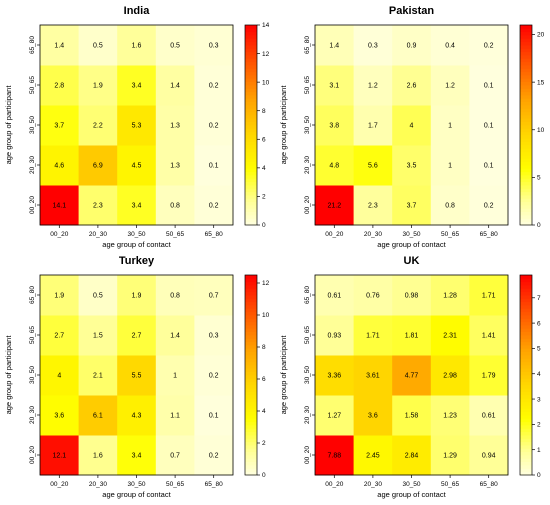 This screenshot has height=505, width=550. I want to click on cell-value-label: 2.3, so click(373, 206).